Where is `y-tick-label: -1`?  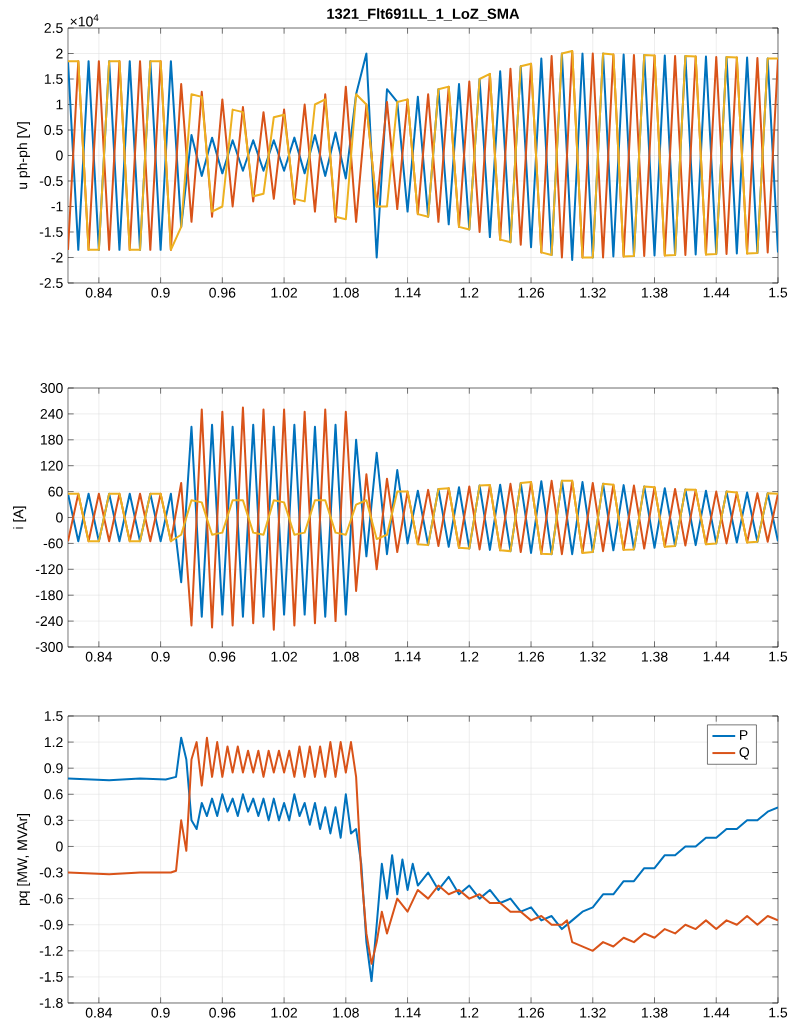
y-tick-label: -1 is located at coordinates (57, 206).